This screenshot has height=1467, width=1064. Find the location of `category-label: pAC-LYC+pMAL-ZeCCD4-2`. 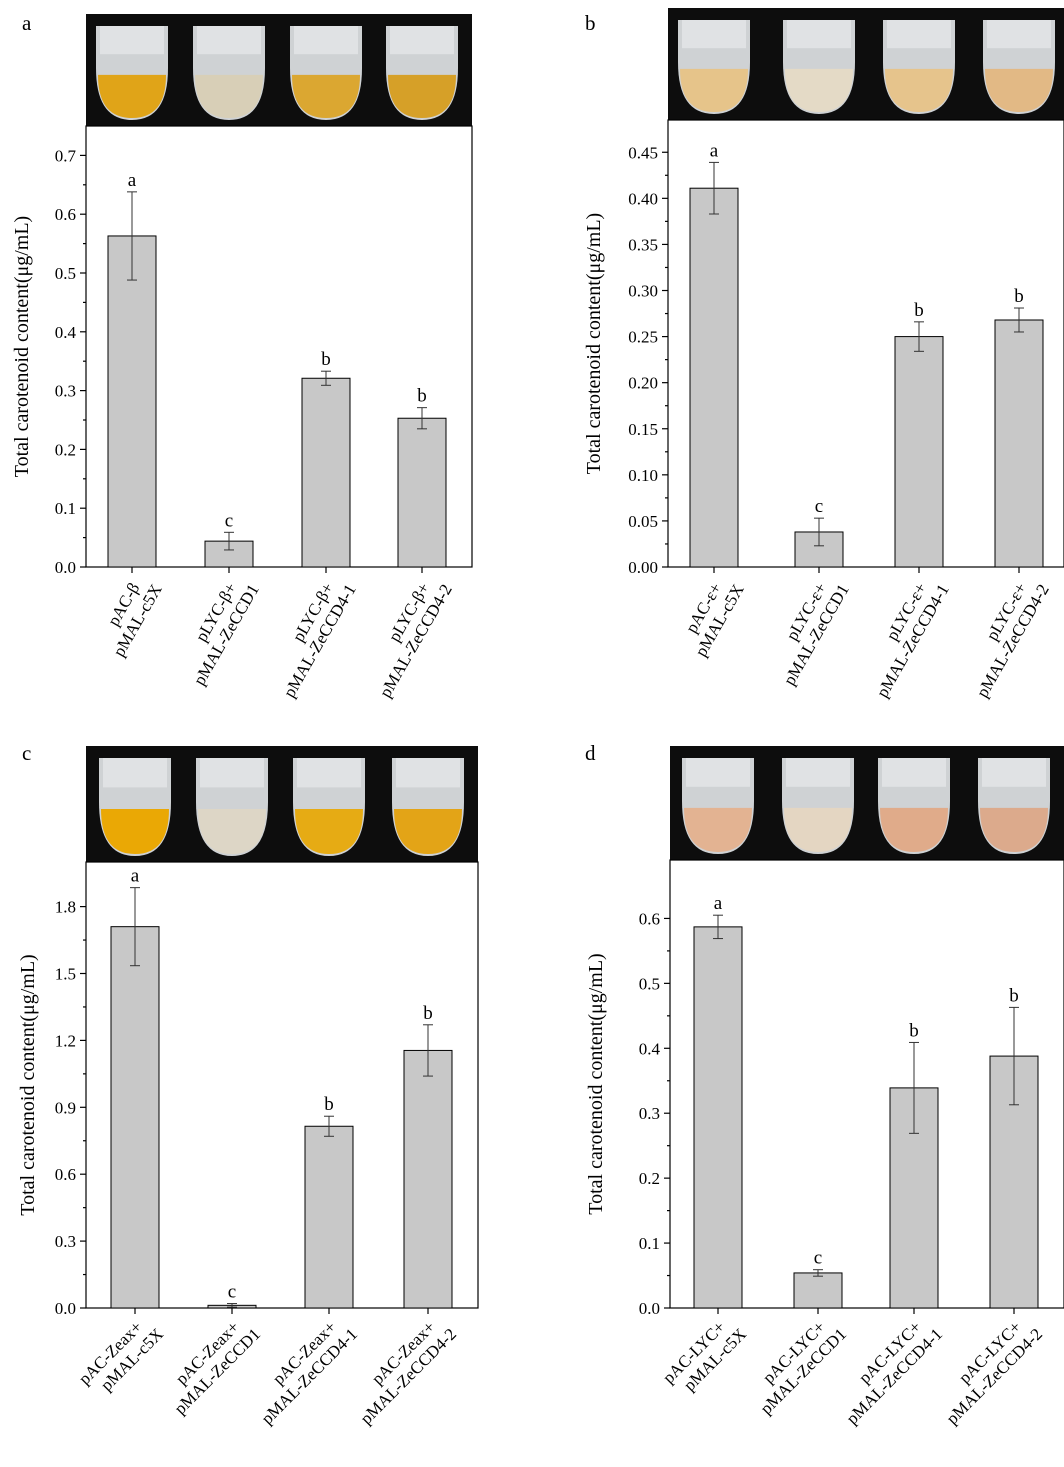

category-label: pAC-LYC+pMAL-ZeCCD4-2 is located at coordinates (987, 1369).